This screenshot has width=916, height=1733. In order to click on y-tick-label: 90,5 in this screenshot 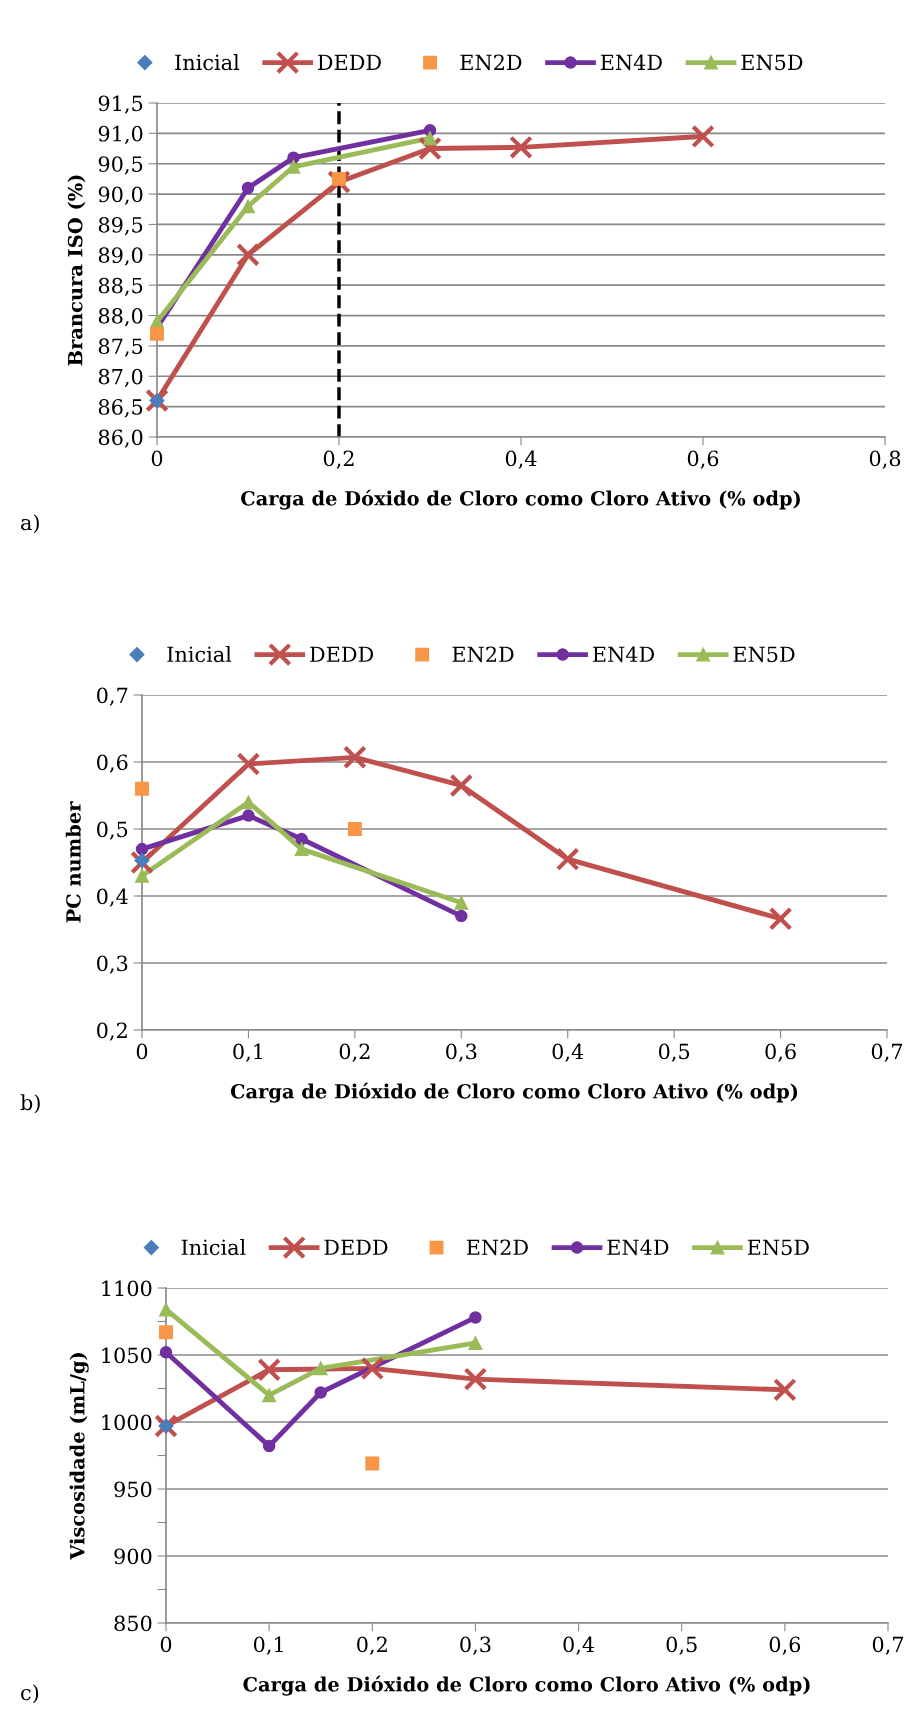, I will do `click(120, 165)`.